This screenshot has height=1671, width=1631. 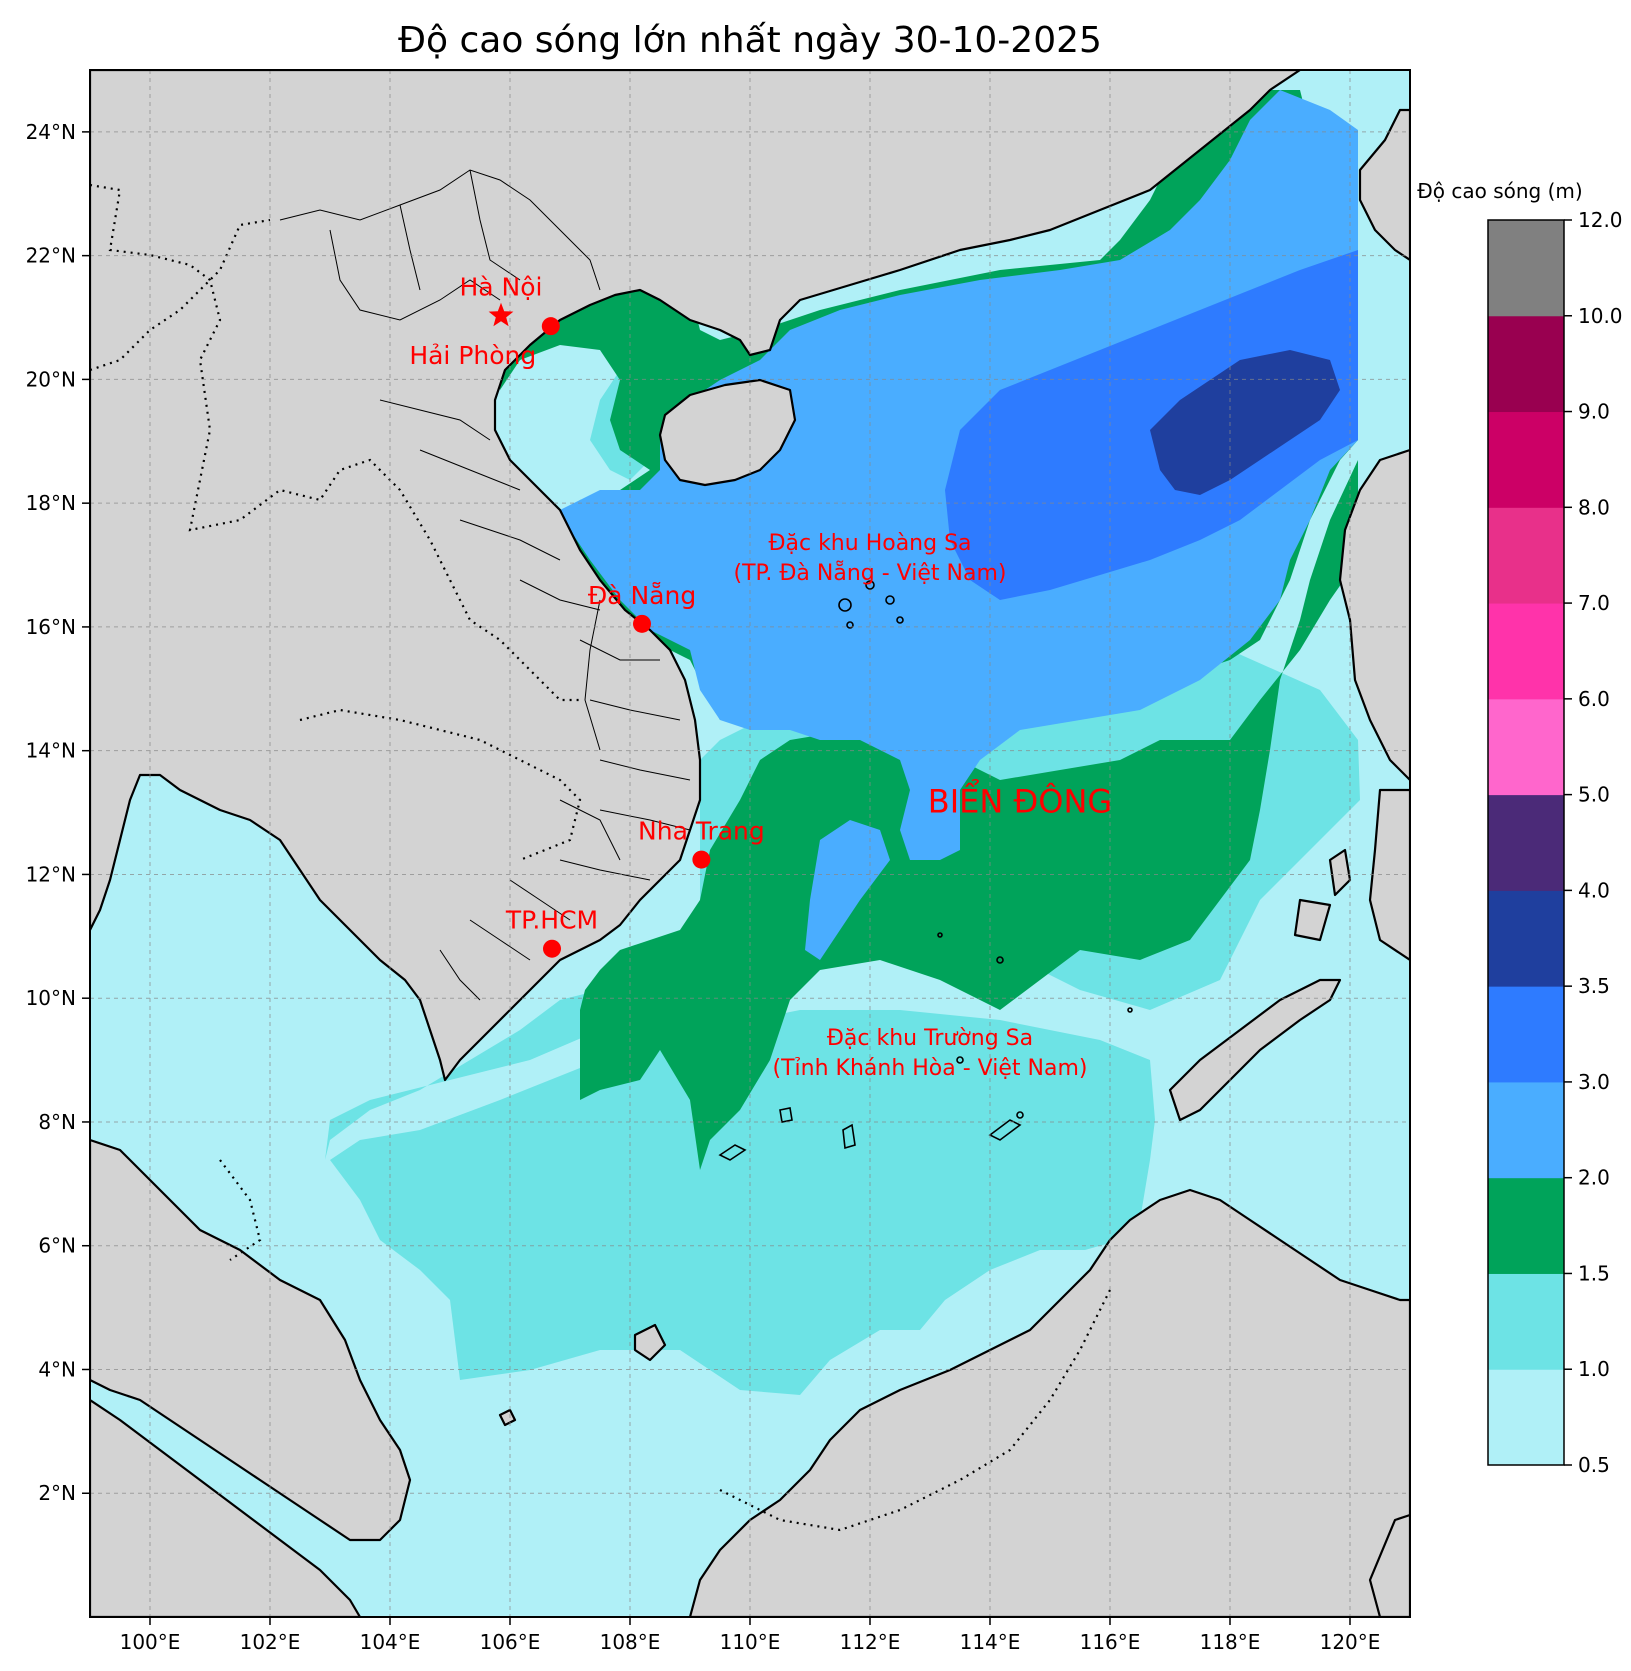 What do you see at coordinates (1594, 699) in the screenshot?
I see `colorbar-tick-label: 6.0` at bounding box center [1594, 699].